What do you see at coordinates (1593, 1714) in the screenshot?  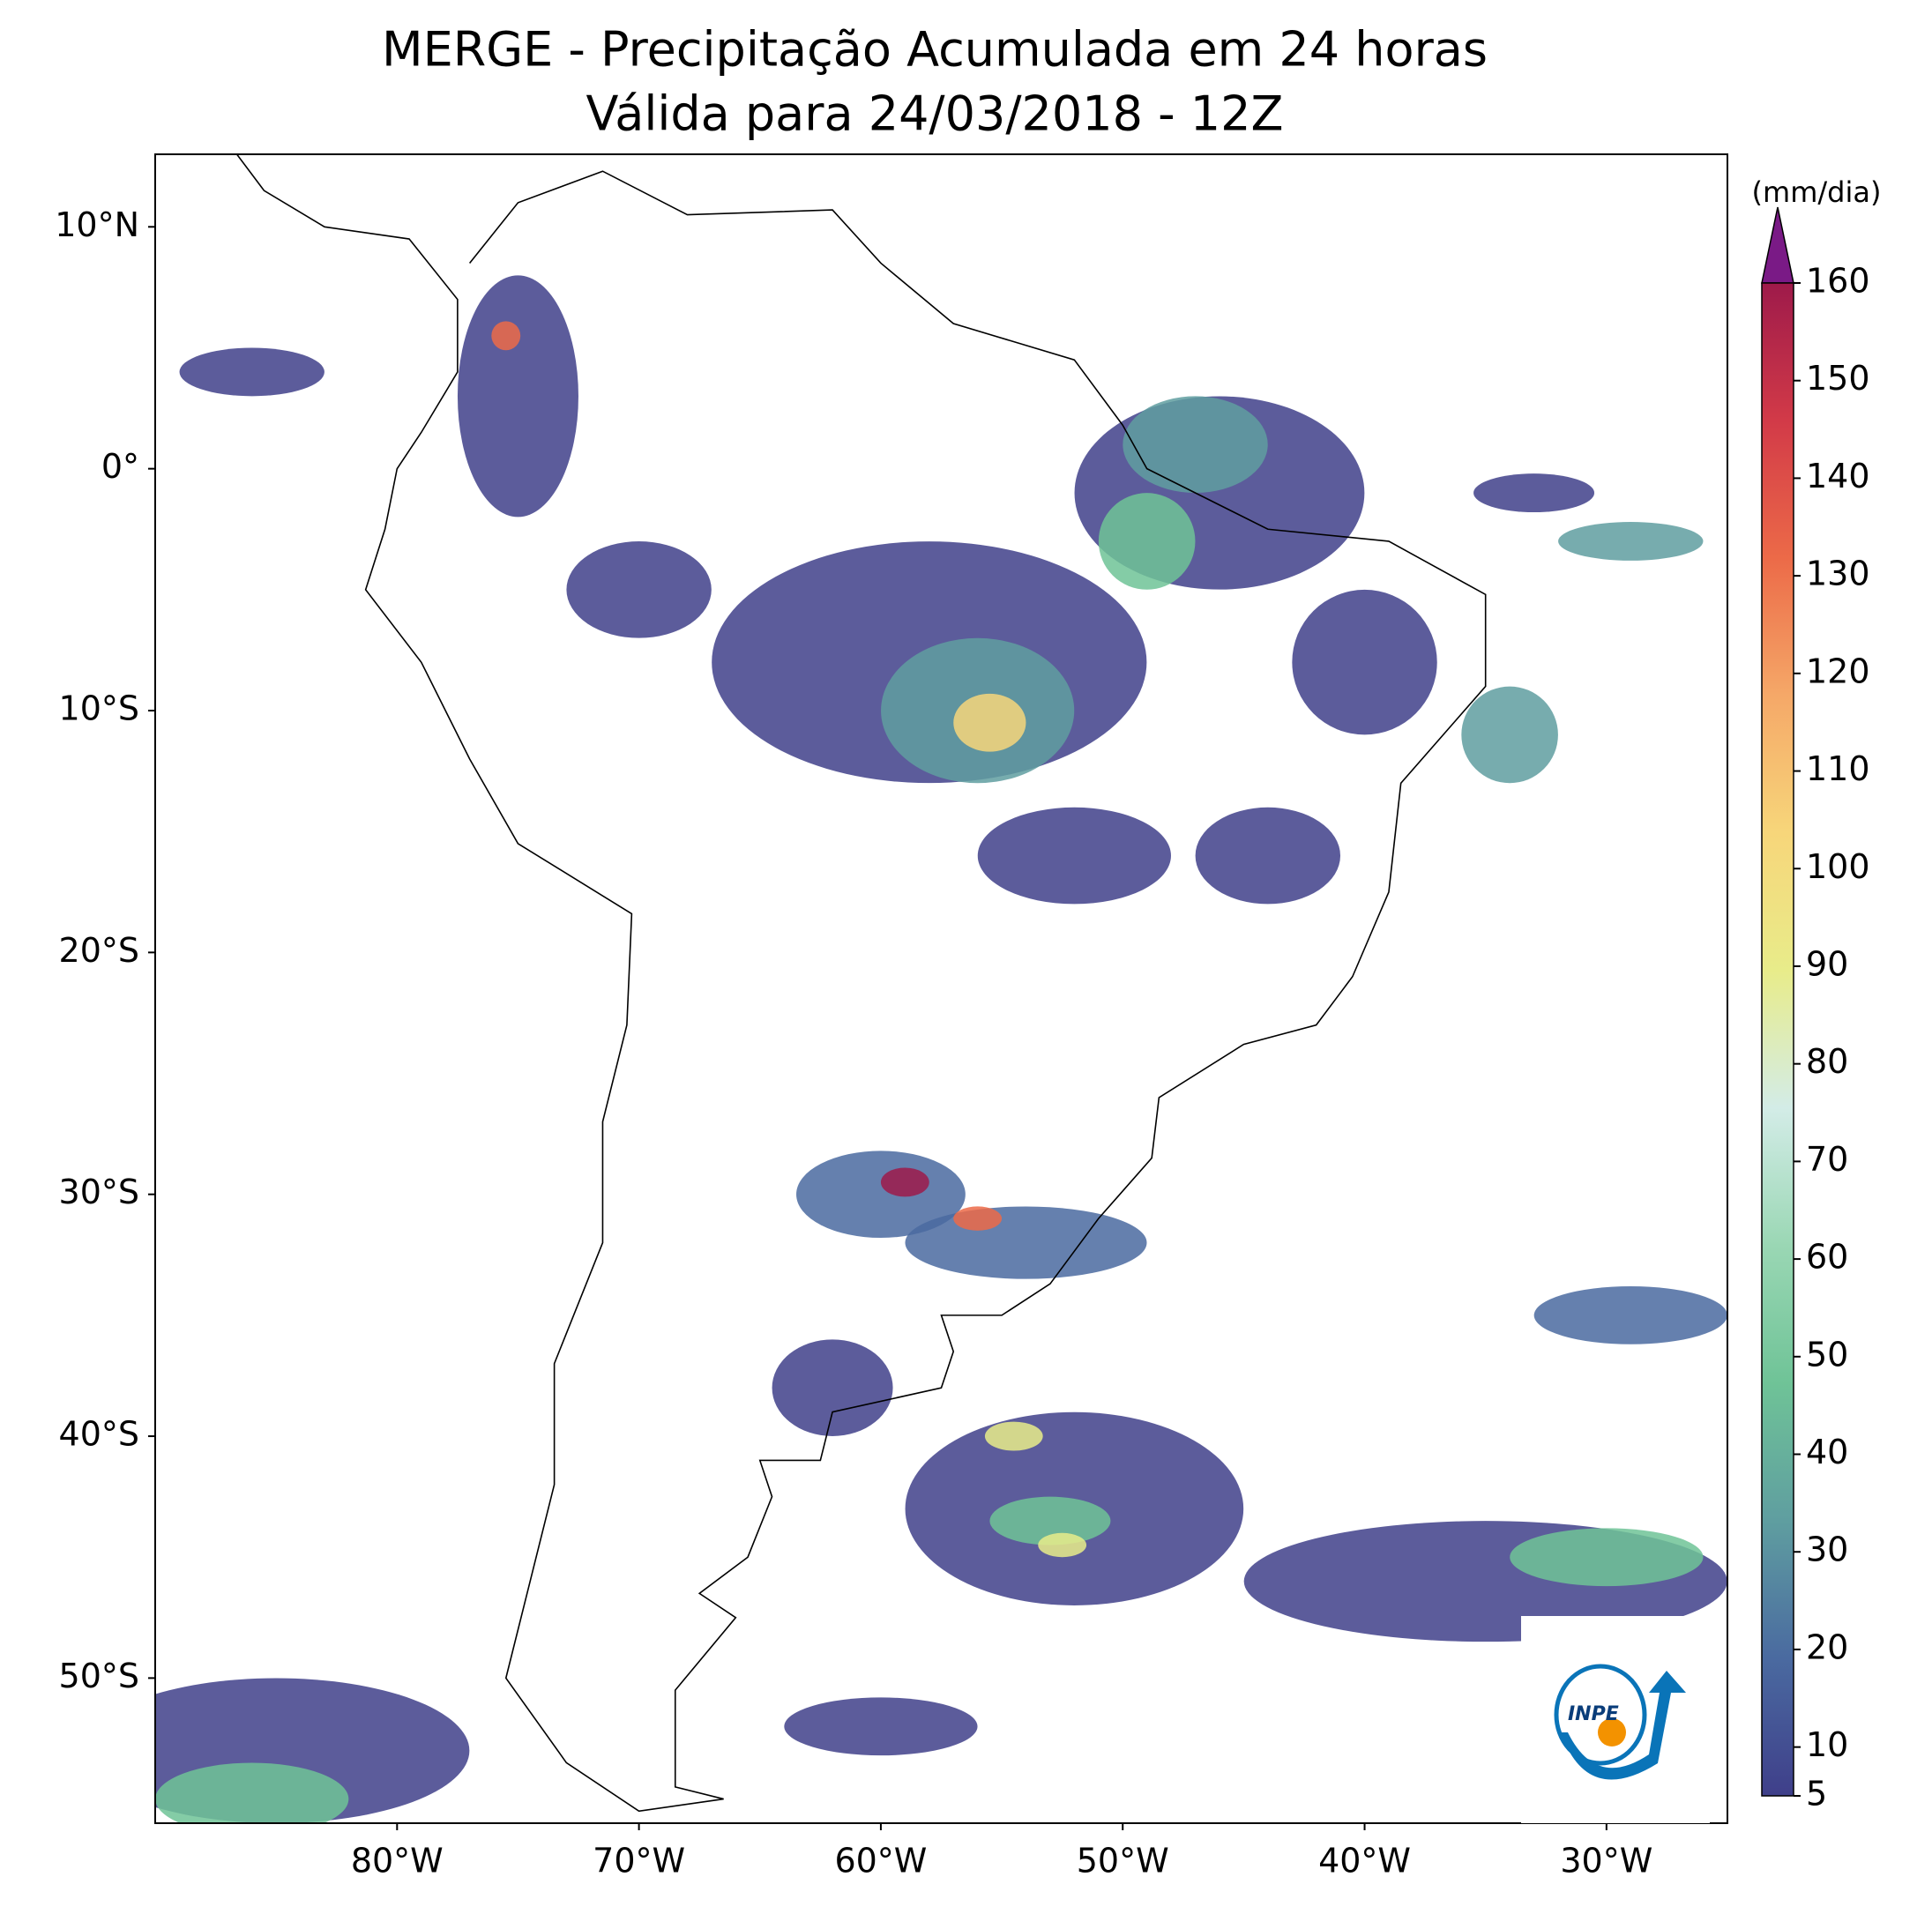 I see `logo-text: INPE` at bounding box center [1593, 1714].